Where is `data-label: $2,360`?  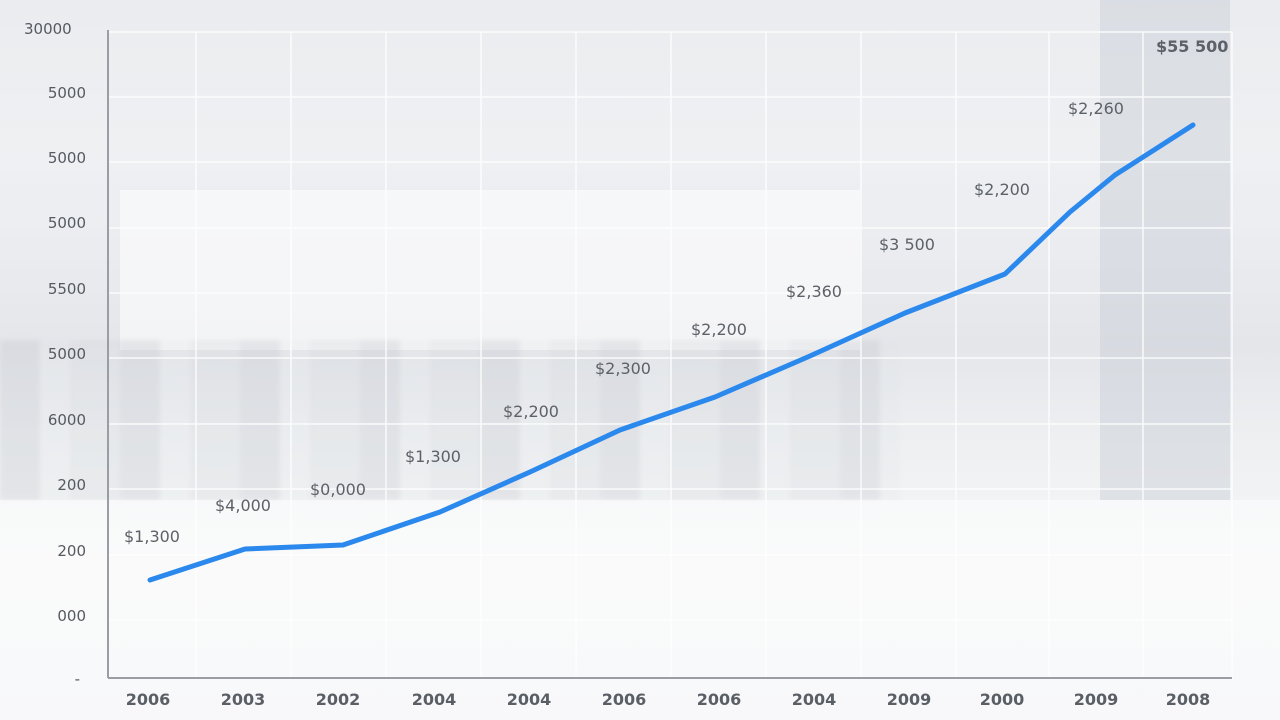
data-label: $2,360 is located at coordinates (814, 291).